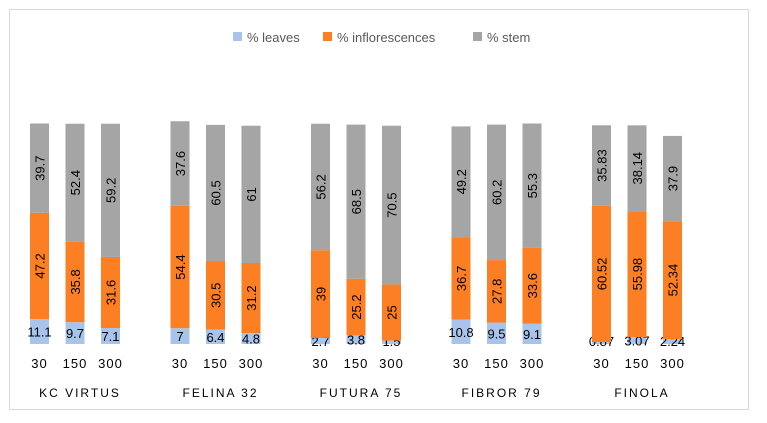 Image resolution: width=767 pixels, height=423 pixels. I want to click on data-label: 55.3, so click(532, 185).